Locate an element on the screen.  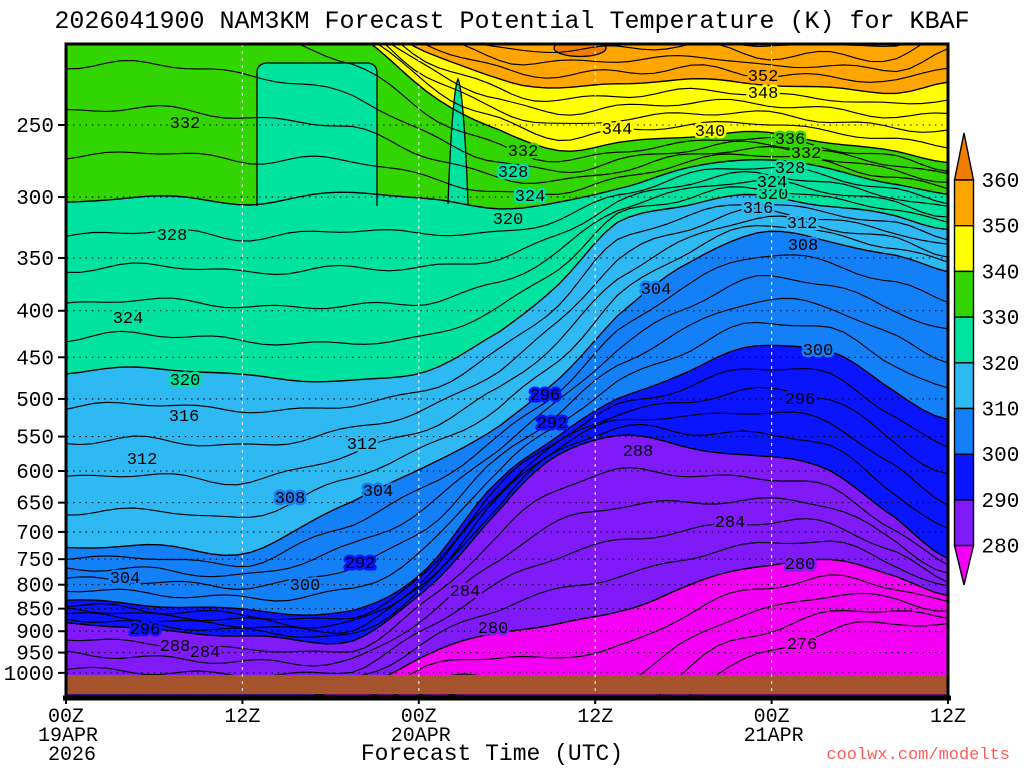
y-tick-label: 1000 is located at coordinates (29, 675).